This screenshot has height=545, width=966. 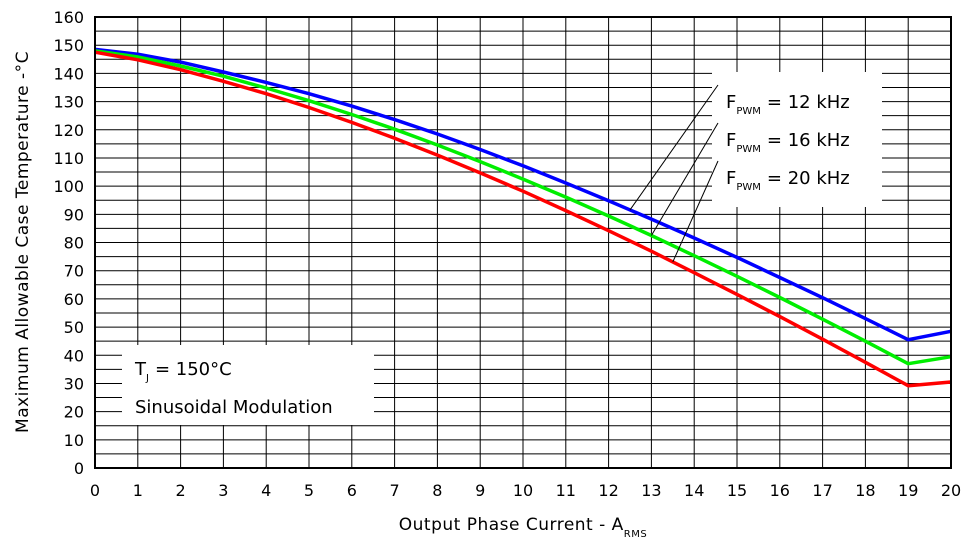 What do you see at coordinates (74, 271) in the screenshot?
I see `y-tick-label: 70` at bounding box center [74, 271].